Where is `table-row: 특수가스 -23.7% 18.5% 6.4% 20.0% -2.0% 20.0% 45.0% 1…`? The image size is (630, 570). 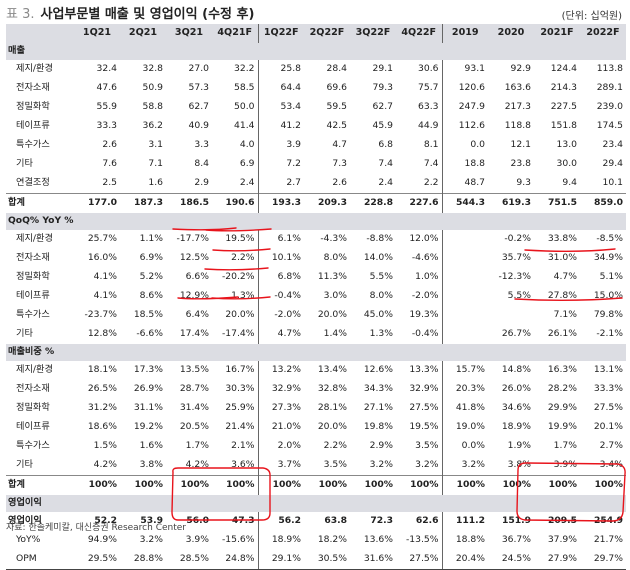
table-row: 특수가스 -23.7% 18.5% 6.4% 20.0% -2.0% 20.0% 45.0% 1… is located at coordinates (316, 315).